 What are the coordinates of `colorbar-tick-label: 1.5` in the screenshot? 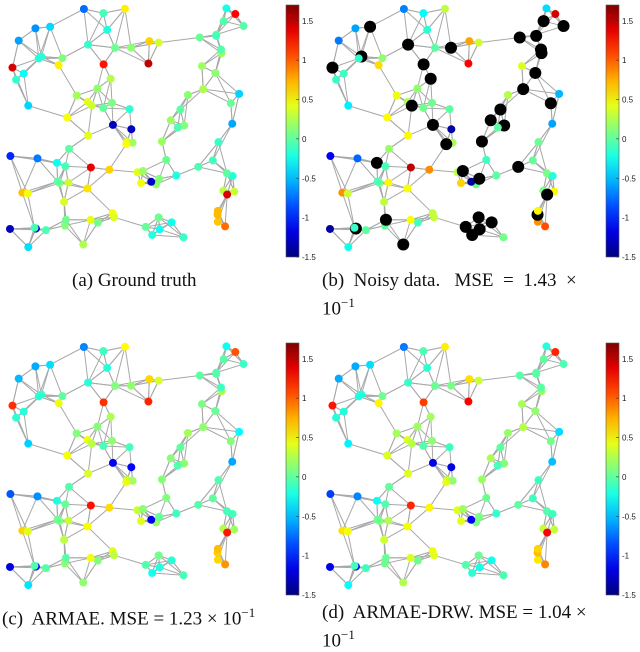 It's located at (308, 359).